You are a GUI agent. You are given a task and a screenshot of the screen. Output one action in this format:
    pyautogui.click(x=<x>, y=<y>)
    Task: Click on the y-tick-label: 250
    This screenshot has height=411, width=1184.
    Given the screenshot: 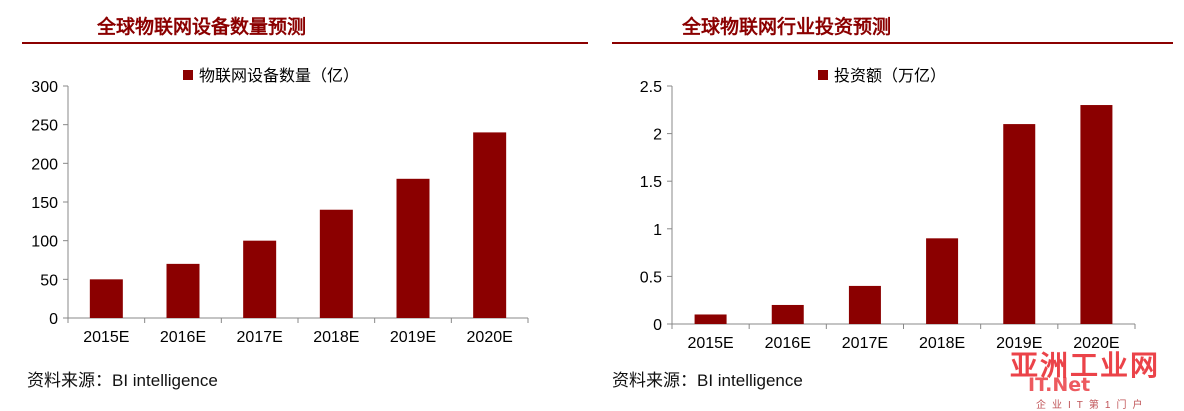 What is the action you would take?
    pyautogui.click(x=44, y=126)
    